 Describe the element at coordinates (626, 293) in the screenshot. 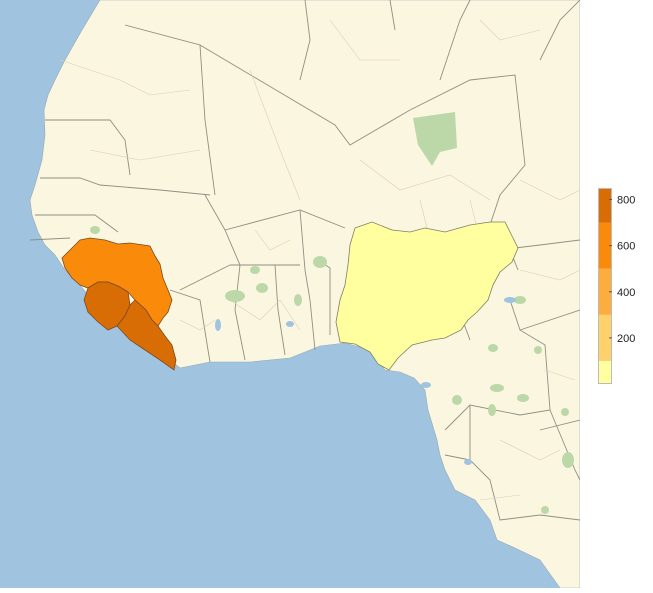

I see `legend-tick-label: 400` at that location.